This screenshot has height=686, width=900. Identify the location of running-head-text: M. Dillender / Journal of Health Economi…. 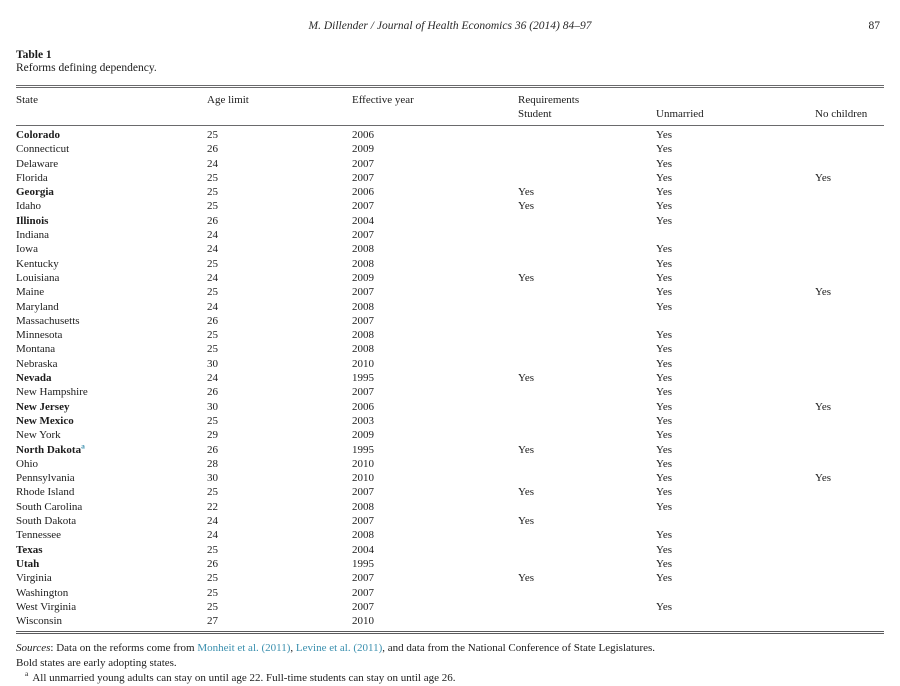
(450, 26).